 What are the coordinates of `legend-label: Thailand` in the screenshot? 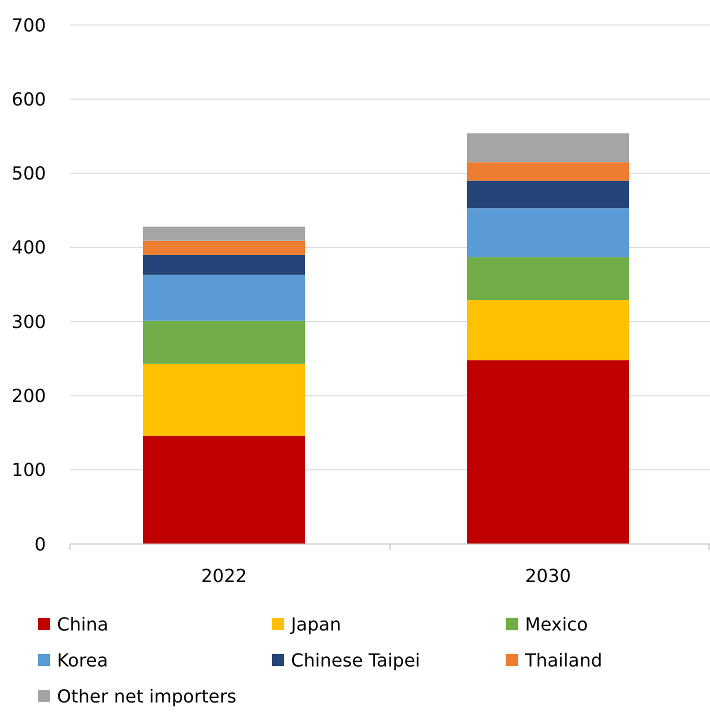 It's located at (563, 661).